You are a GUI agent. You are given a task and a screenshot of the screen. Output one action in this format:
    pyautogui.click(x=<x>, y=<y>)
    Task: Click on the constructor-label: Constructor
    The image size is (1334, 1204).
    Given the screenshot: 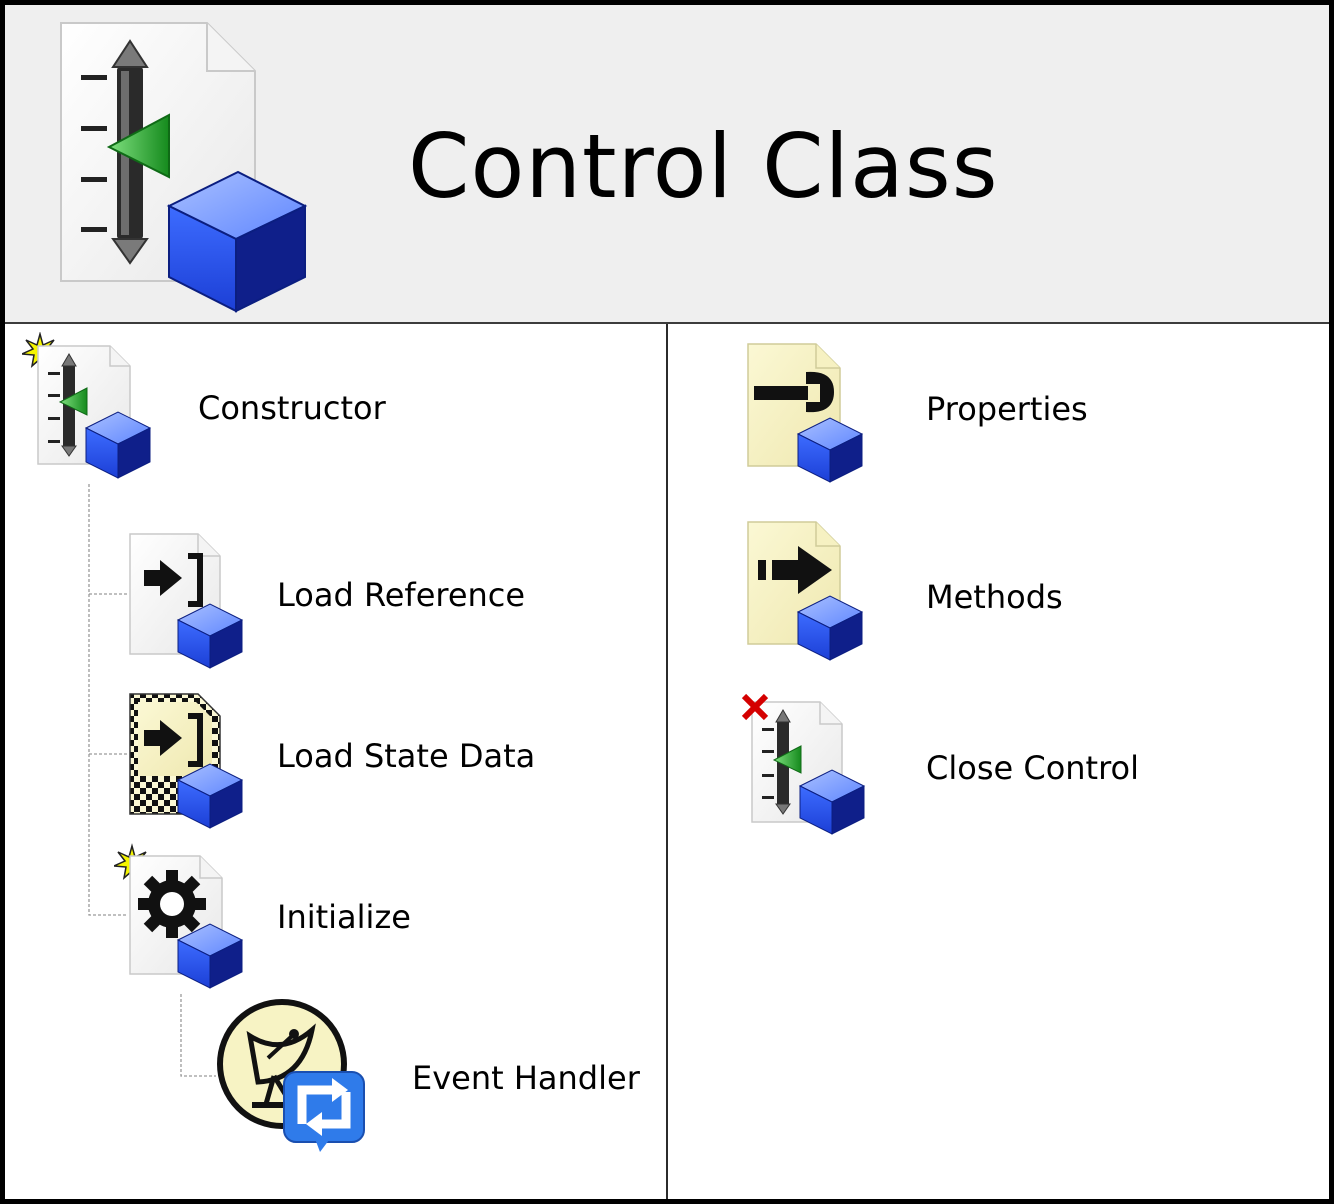 What is the action you would take?
    pyautogui.click(x=292, y=408)
    